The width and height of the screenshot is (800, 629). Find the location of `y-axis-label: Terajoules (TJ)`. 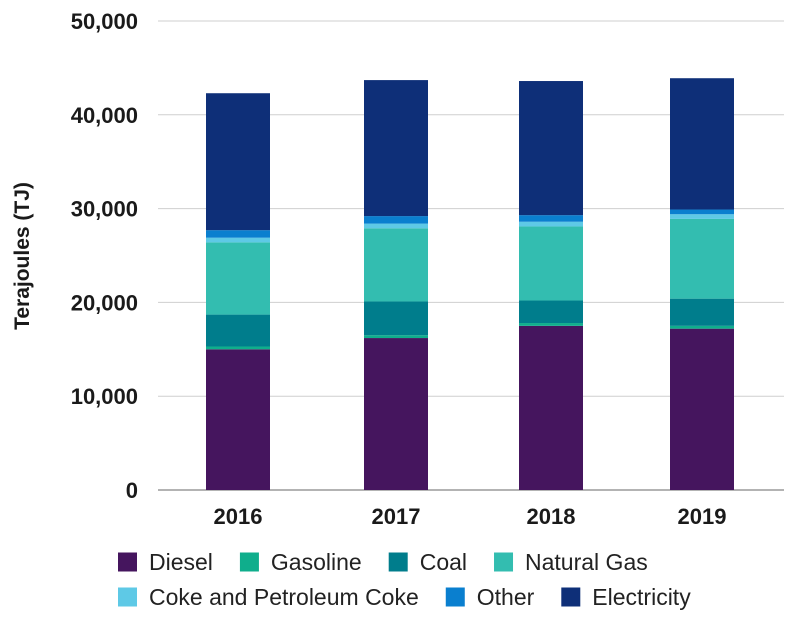

y-axis-label: Terajoules (TJ) is located at coordinates (22, 256).